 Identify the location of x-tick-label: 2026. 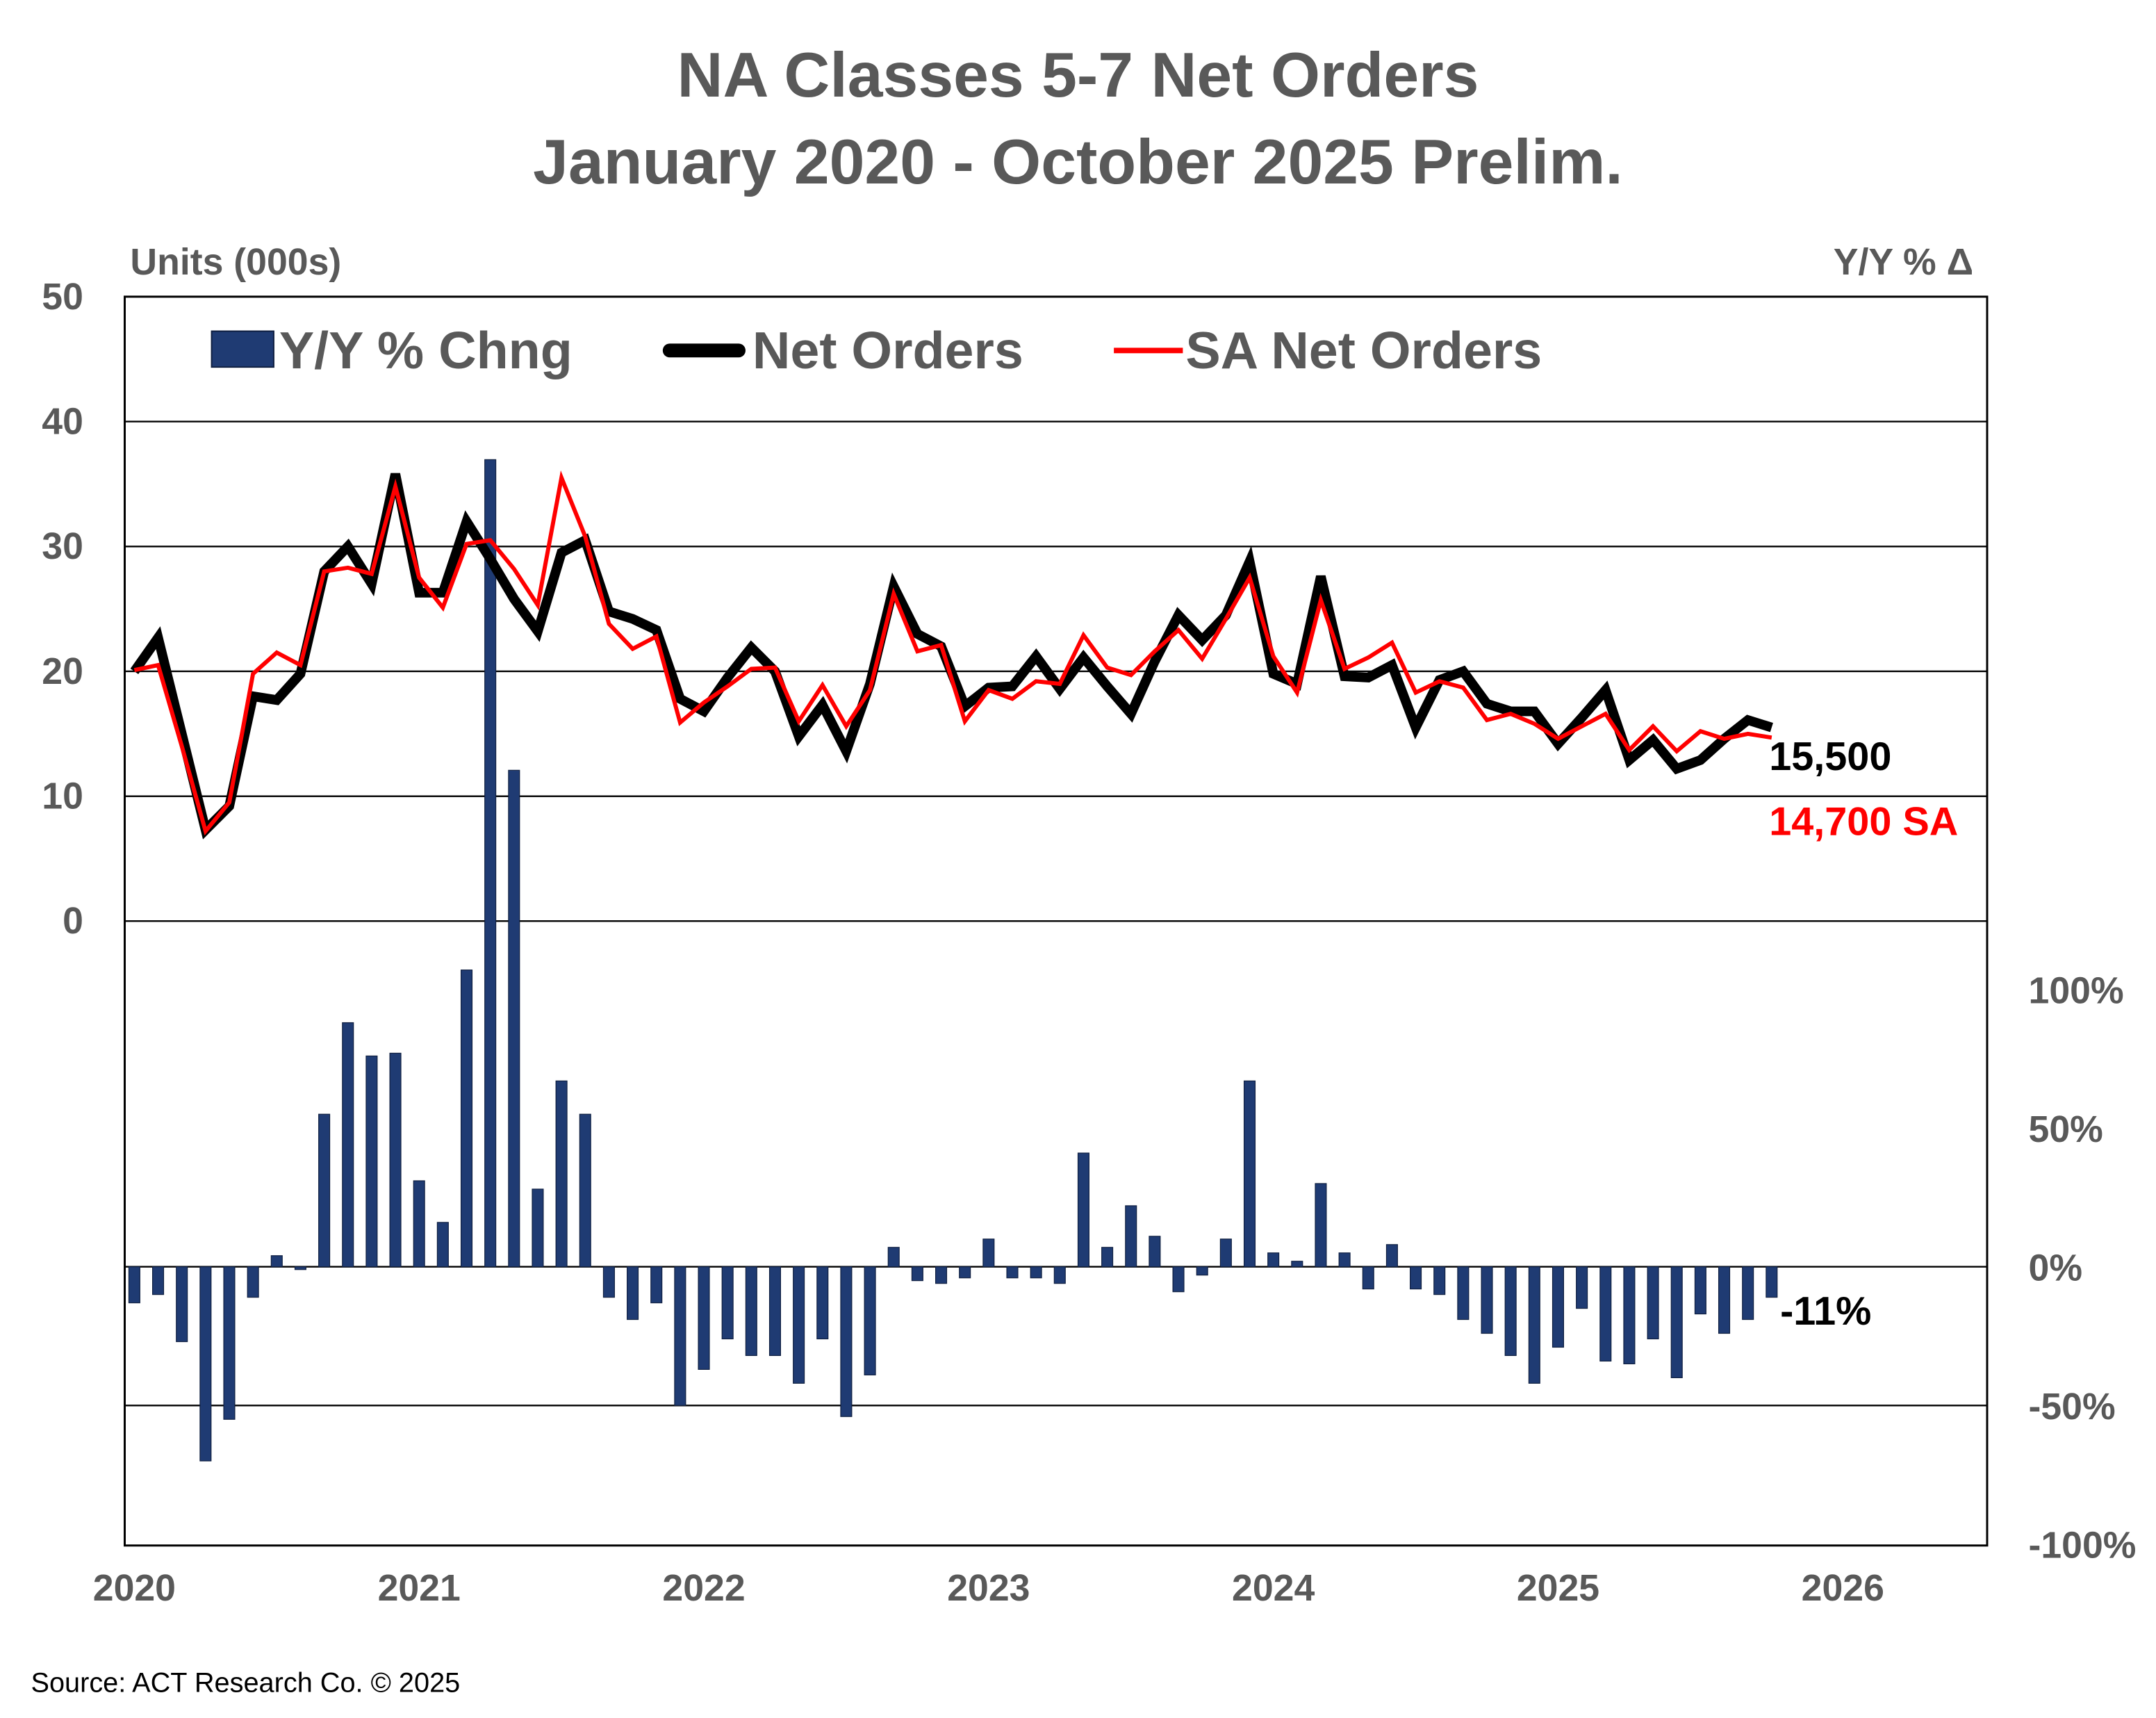
(1843, 1588).